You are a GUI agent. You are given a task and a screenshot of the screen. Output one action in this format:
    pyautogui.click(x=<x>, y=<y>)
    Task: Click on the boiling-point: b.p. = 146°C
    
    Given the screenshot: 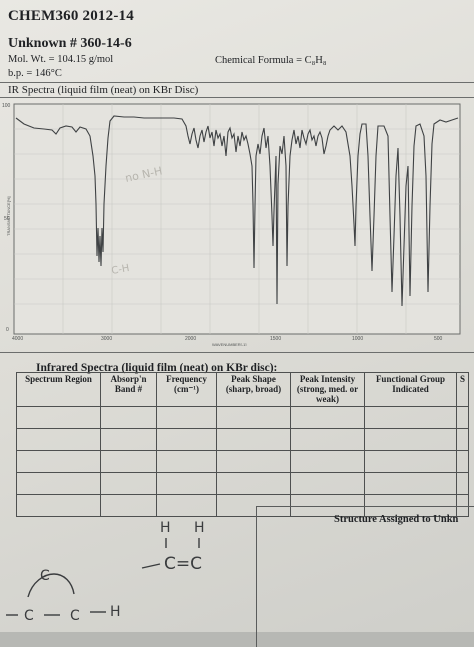 What is the action you would take?
    pyautogui.click(x=35, y=73)
    